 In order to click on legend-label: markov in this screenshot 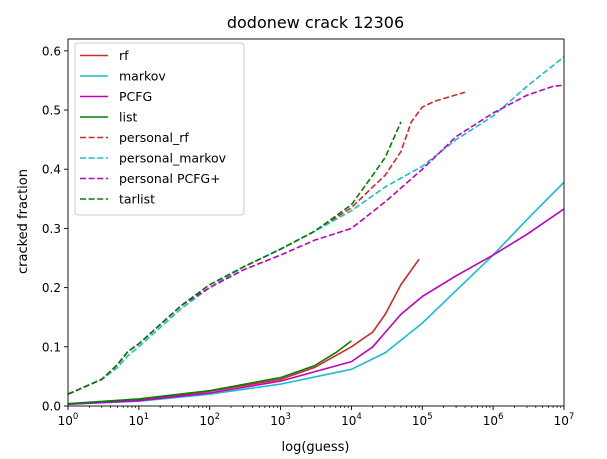, I will do `click(142, 76)`.